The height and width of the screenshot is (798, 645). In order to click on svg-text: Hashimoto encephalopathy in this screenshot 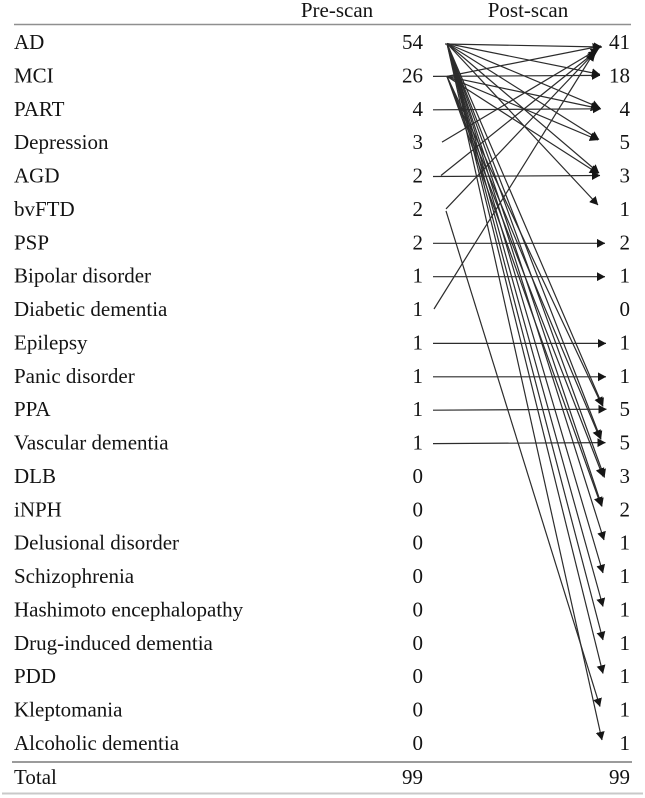, I will do `click(129, 610)`.